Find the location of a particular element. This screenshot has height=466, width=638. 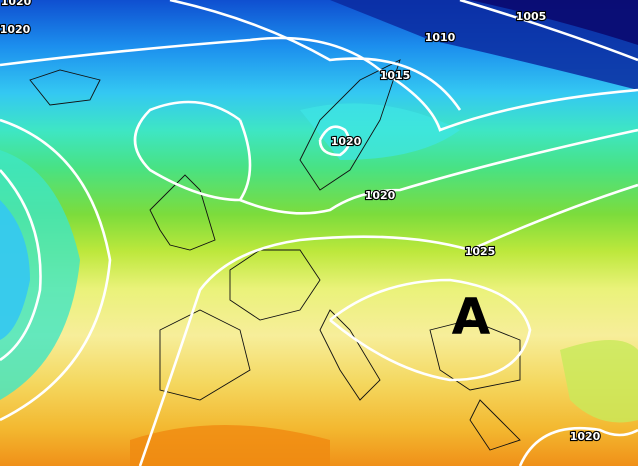

isobar-label: 1025 is located at coordinates (480, 251).